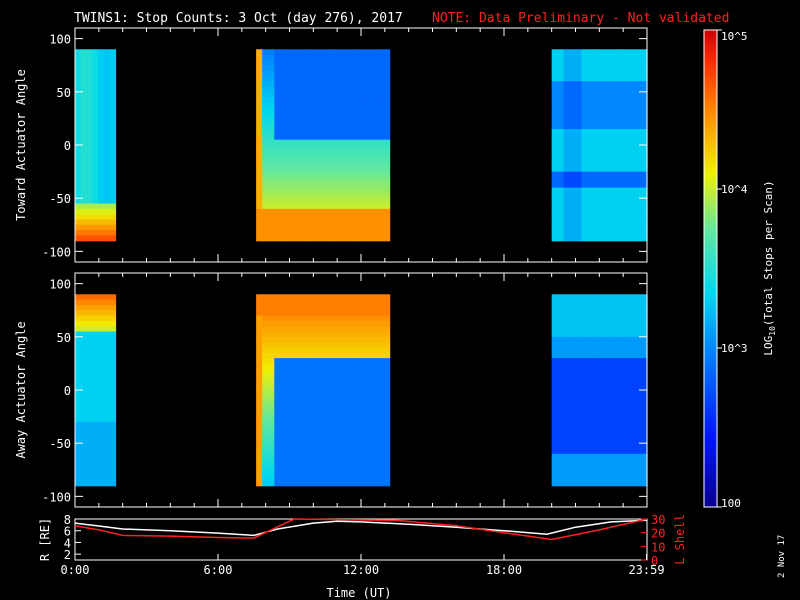 The width and height of the screenshot is (800, 600). What do you see at coordinates (734, 189) in the screenshot?
I see `colorbar-tick-label: 10^4` at bounding box center [734, 189].